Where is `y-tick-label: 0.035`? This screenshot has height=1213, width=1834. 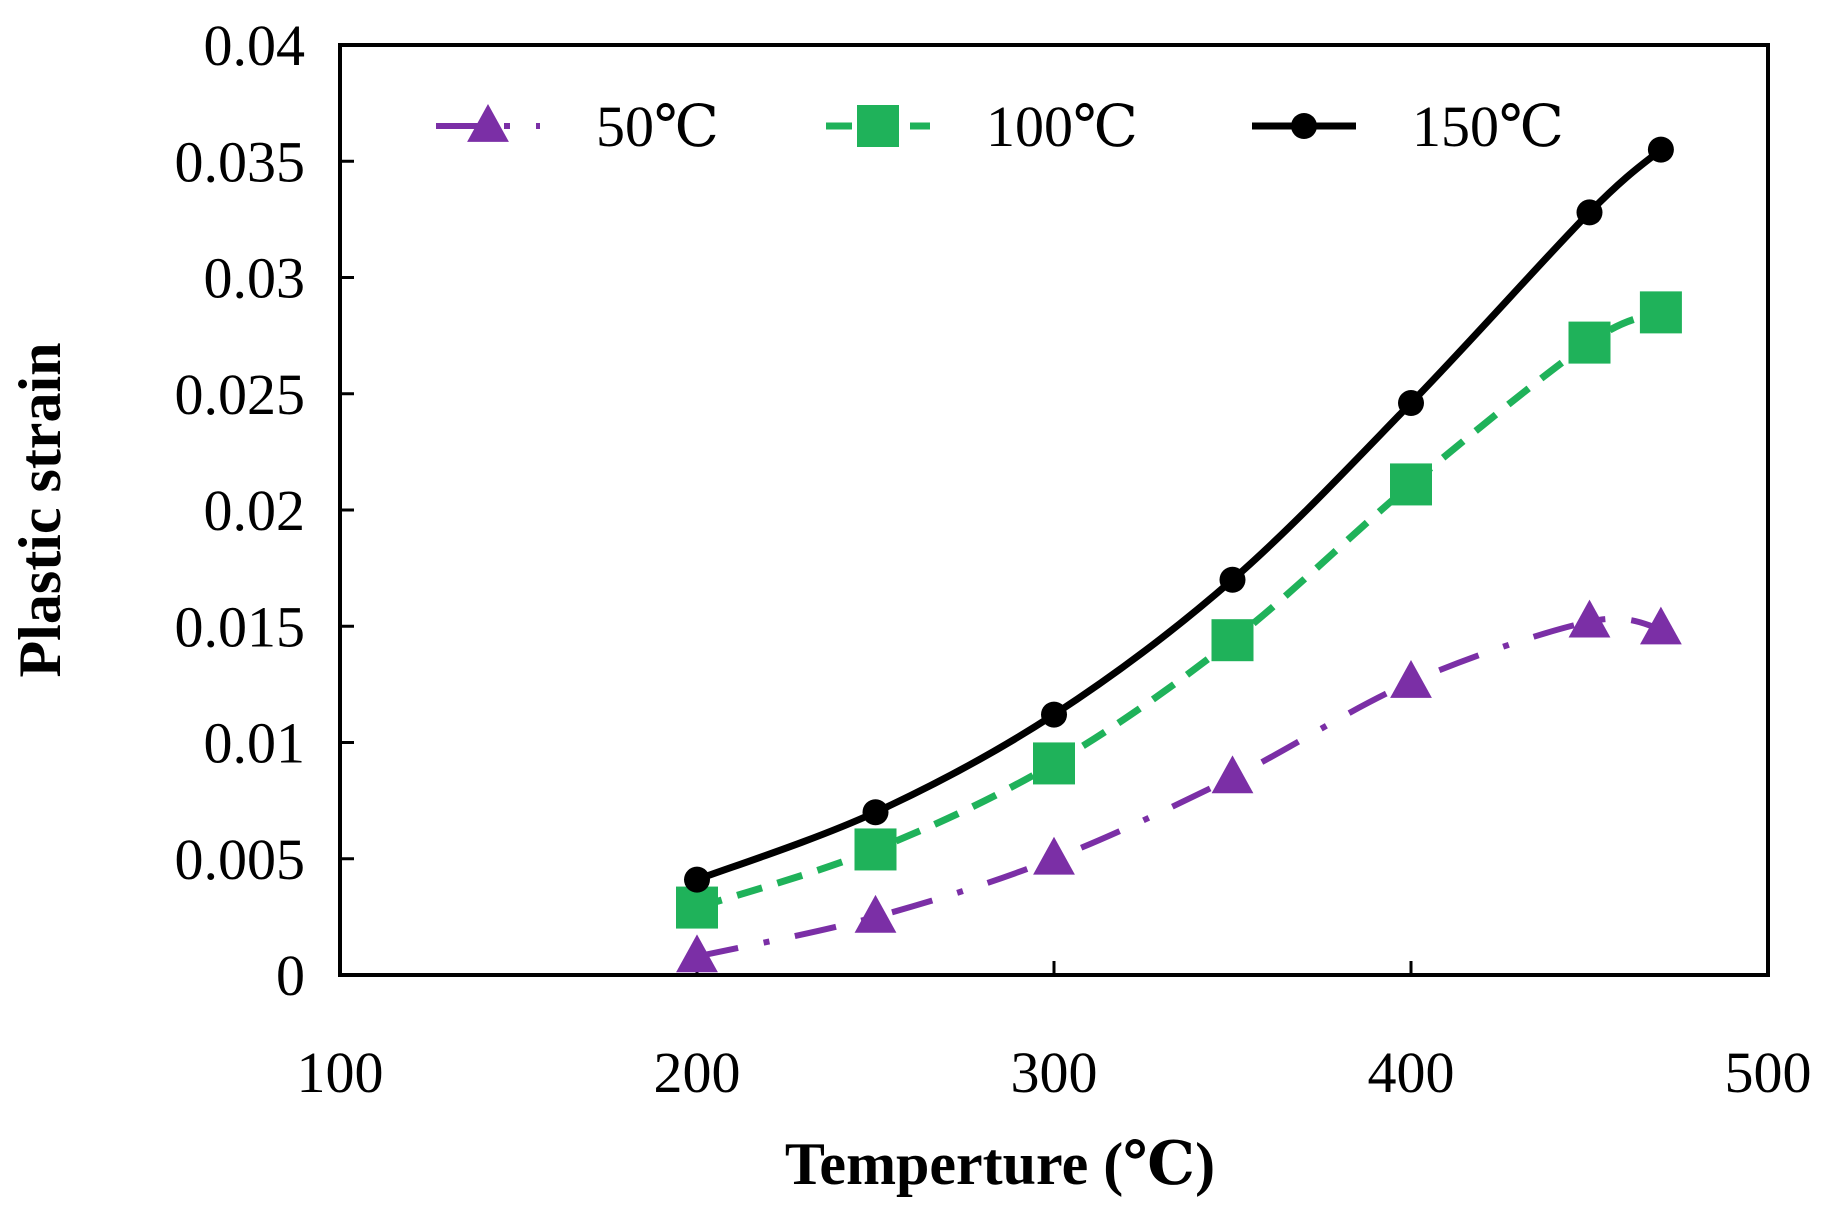 y-tick-label: 0.035 is located at coordinates (240, 161).